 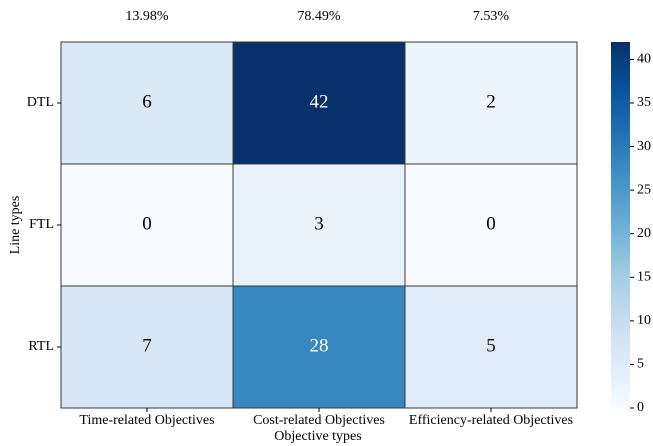 I want to click on y-tick-label: FTL, so click(x=41, y=224).